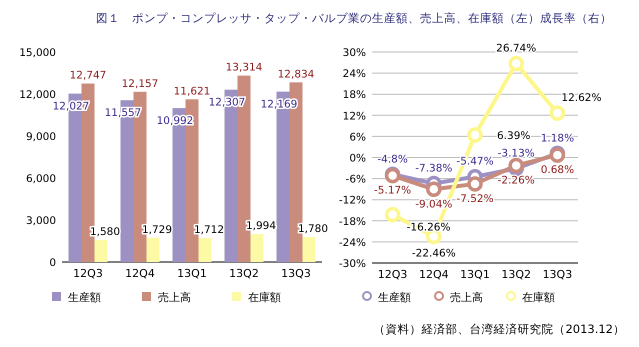  What do you see at coordinates (352, 200) in the screenshot?
I see `y-tick-label: -12%` at bounding box center [352, 200].